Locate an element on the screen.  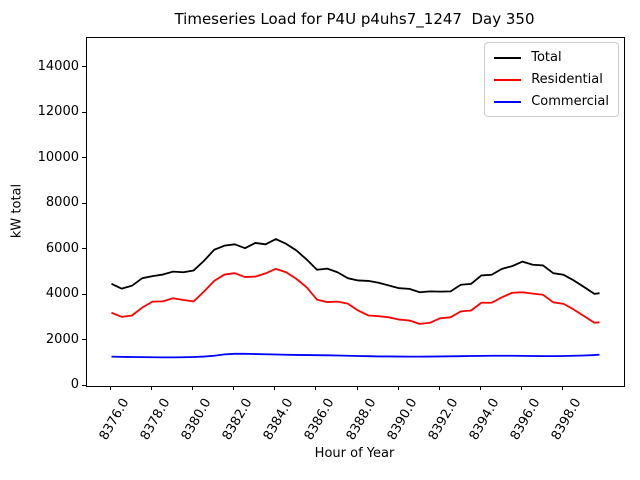
legend-item-commercial: Commercial is located at coordinates (551, 101).